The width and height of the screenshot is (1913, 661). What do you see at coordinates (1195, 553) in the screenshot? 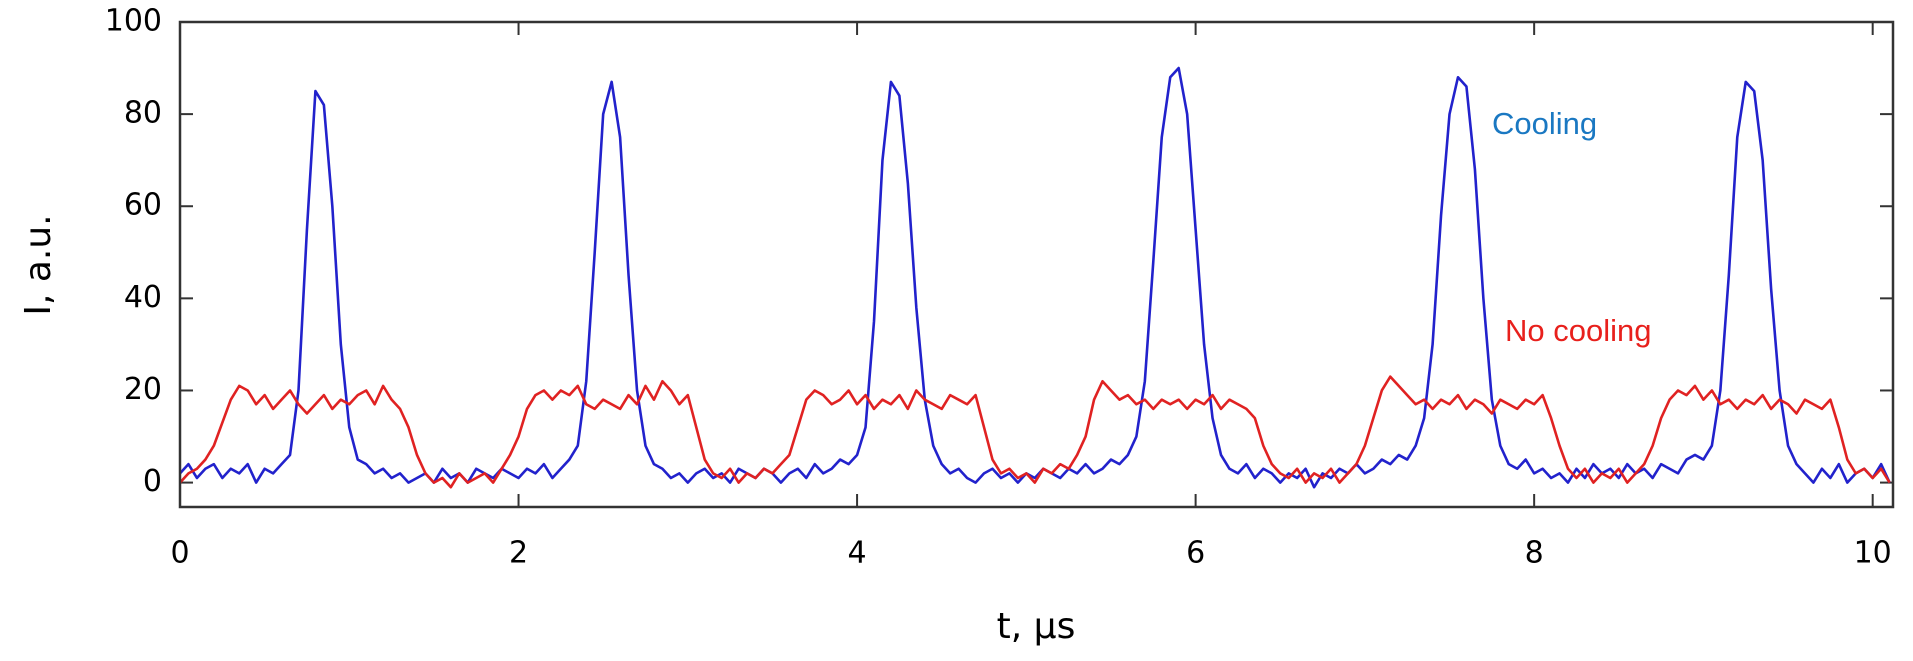
I see `x-tick-label: 6` at bounding box center [1195, 553].